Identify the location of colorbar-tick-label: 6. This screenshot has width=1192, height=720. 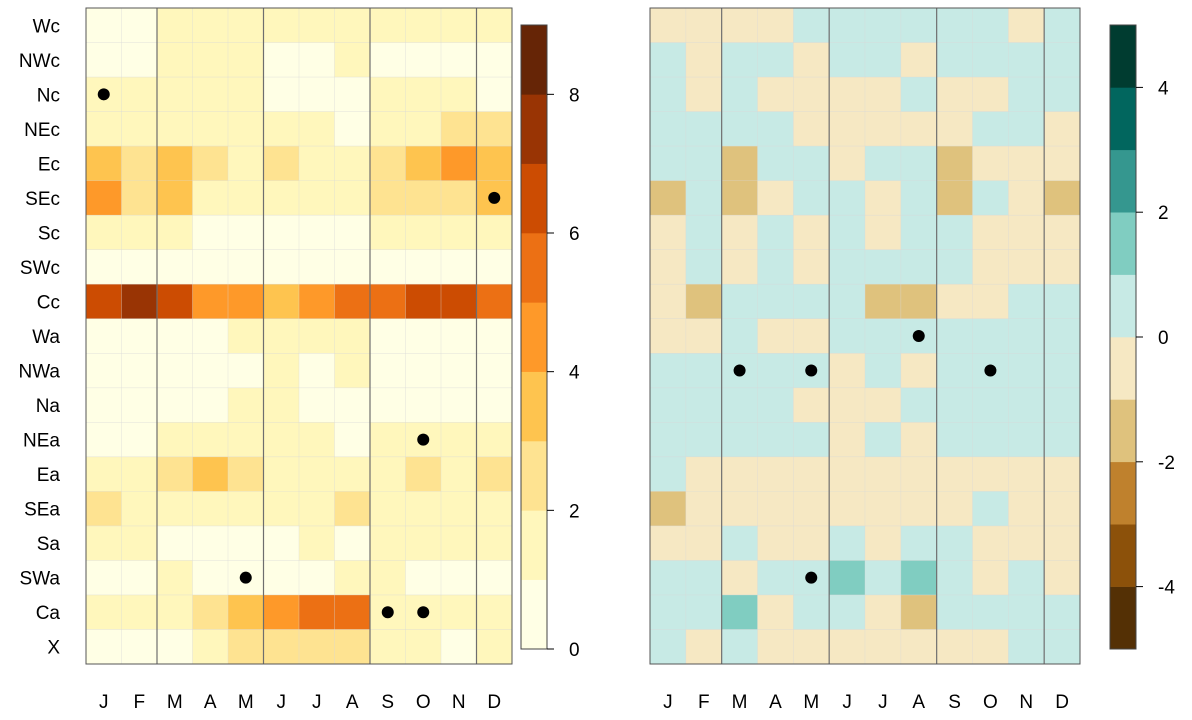
(574, 234).